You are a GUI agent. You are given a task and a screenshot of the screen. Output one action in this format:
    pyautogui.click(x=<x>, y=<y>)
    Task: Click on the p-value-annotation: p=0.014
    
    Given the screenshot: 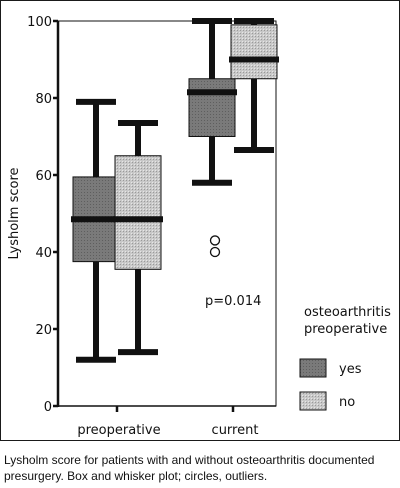 What is the action you would take?
    pyautogui.click(x=233, y=301)
    